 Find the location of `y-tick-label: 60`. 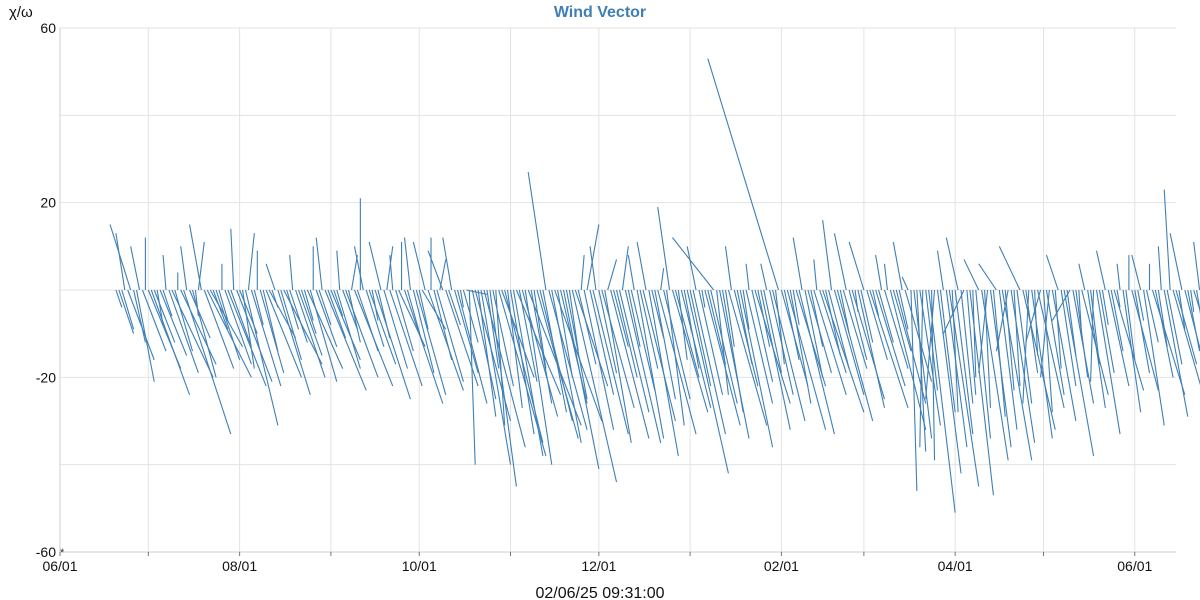

y-tick-label: 60 is located at coordinates (48, 28).